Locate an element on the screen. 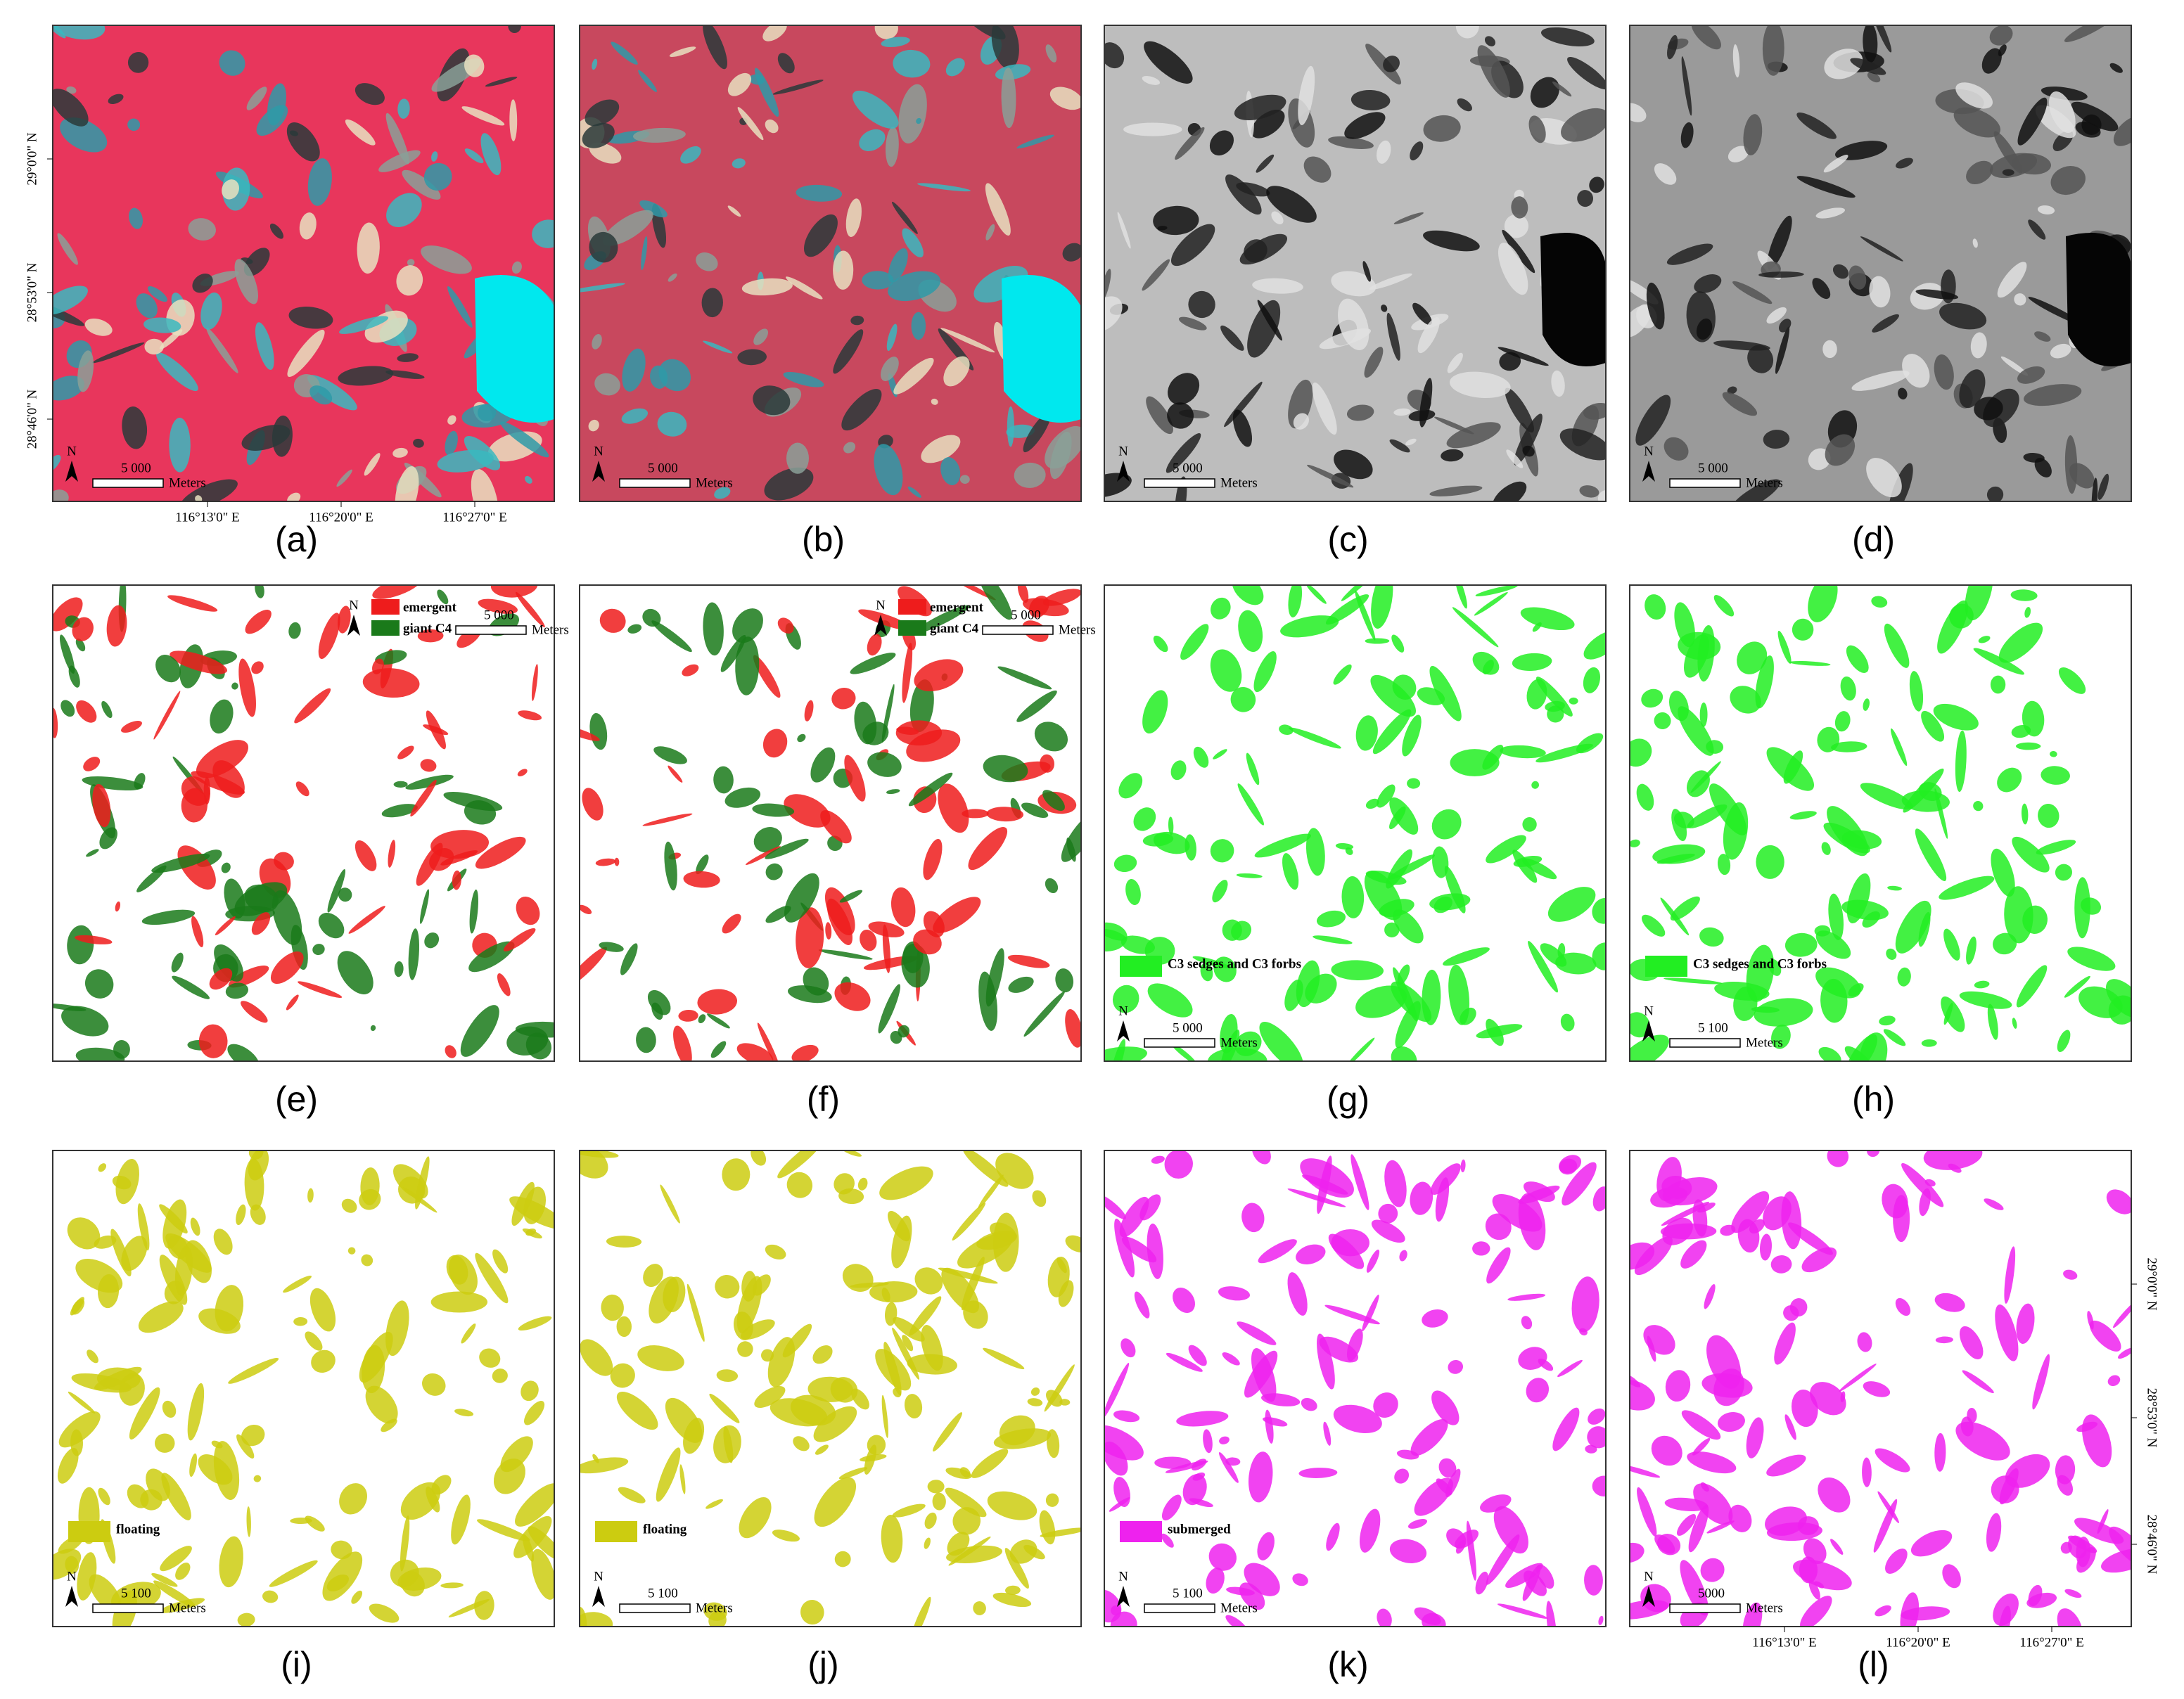  scale-bar is located at coordinates (1018, 630).